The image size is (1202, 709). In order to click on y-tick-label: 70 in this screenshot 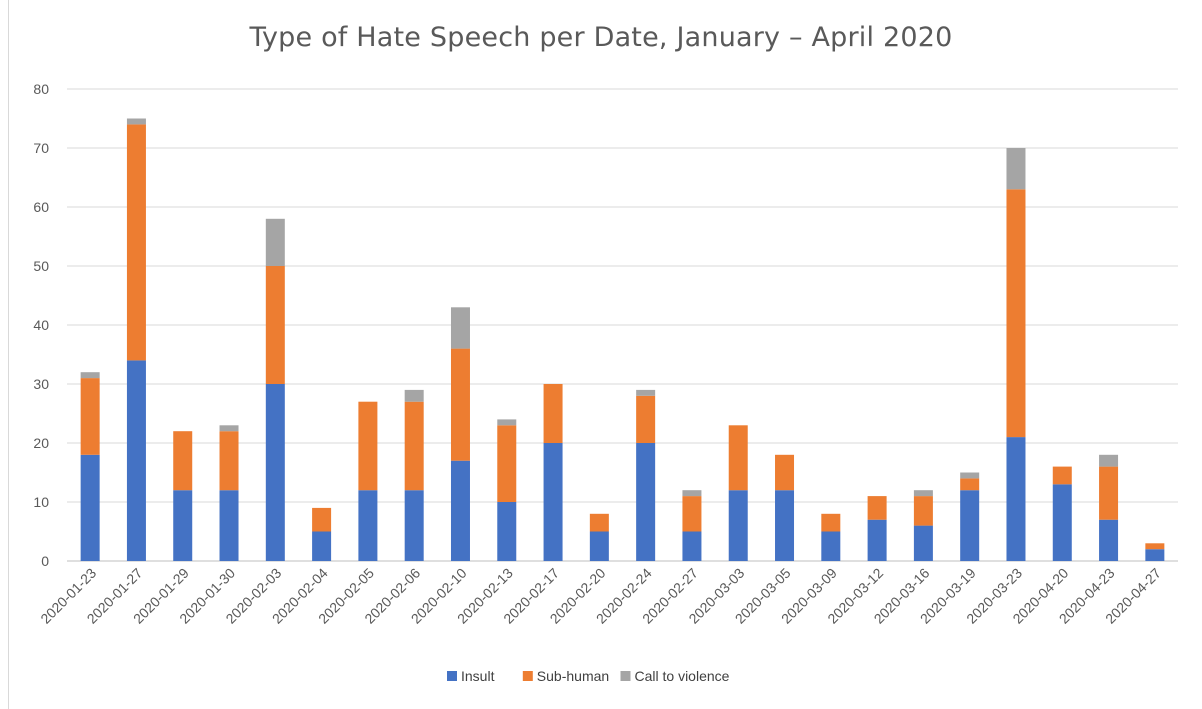, I will do `click(41, 148)`.